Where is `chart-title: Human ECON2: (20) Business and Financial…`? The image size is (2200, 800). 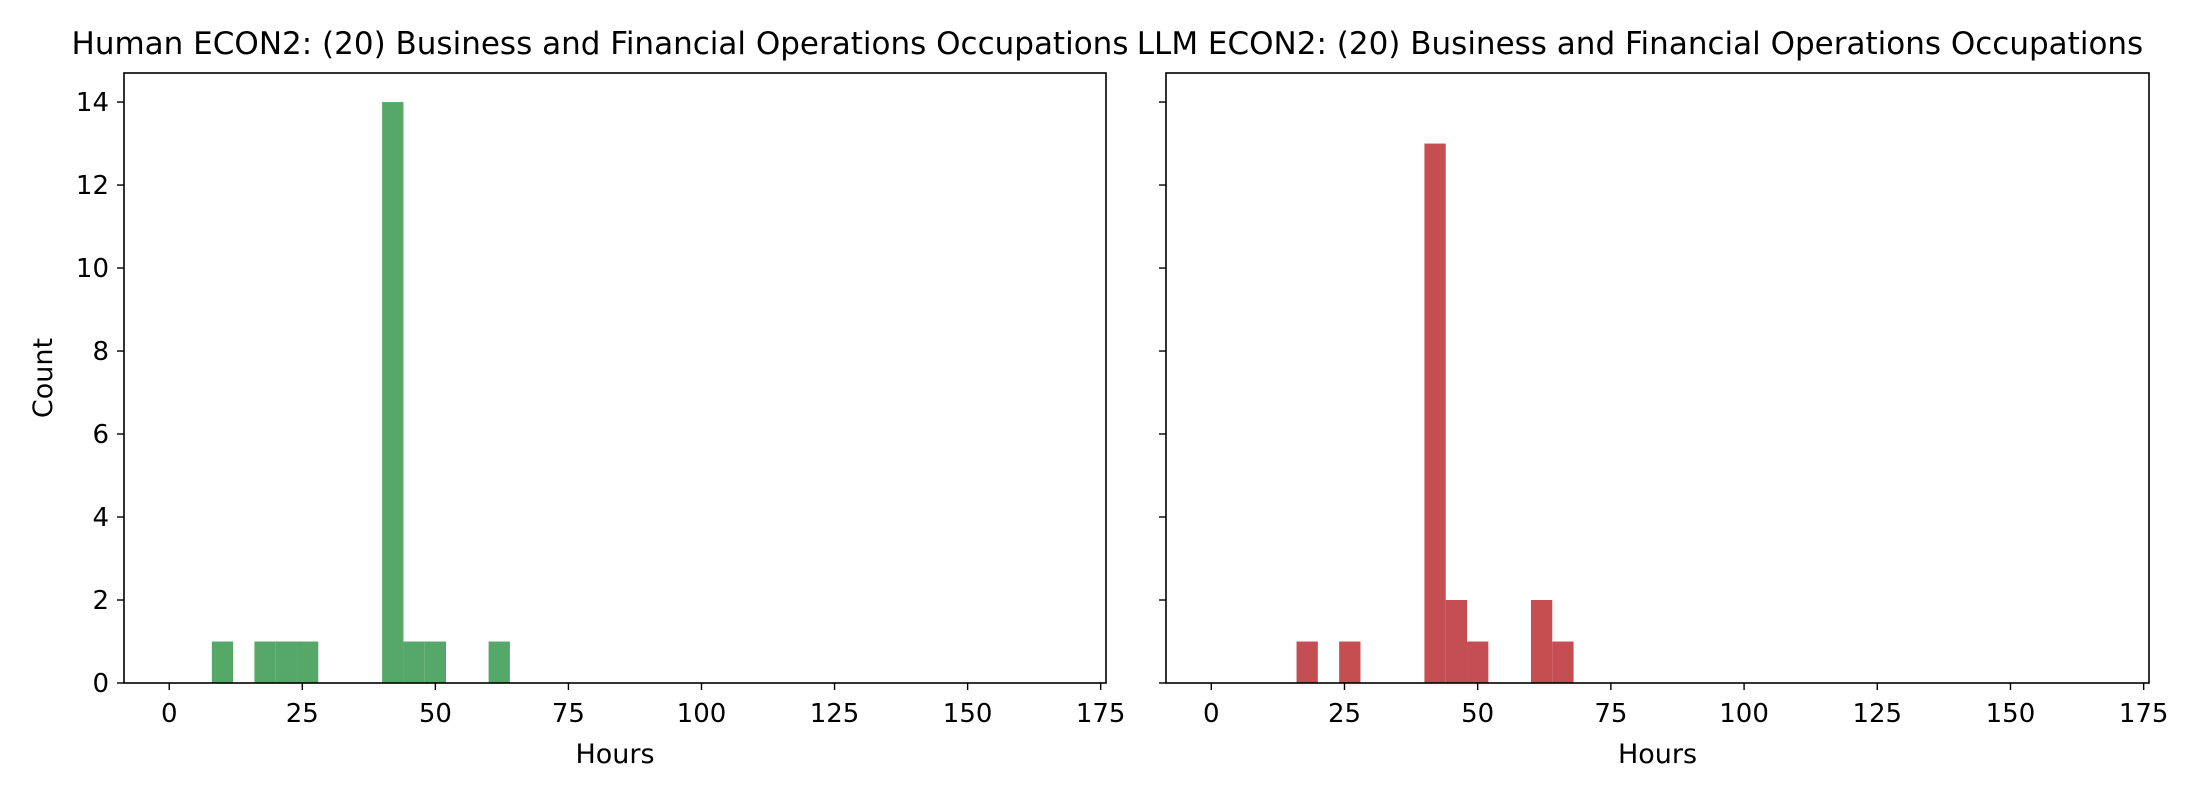
chart-title: Human ECON2: (20) Business and Financial… is located at coordinates (600, 44).